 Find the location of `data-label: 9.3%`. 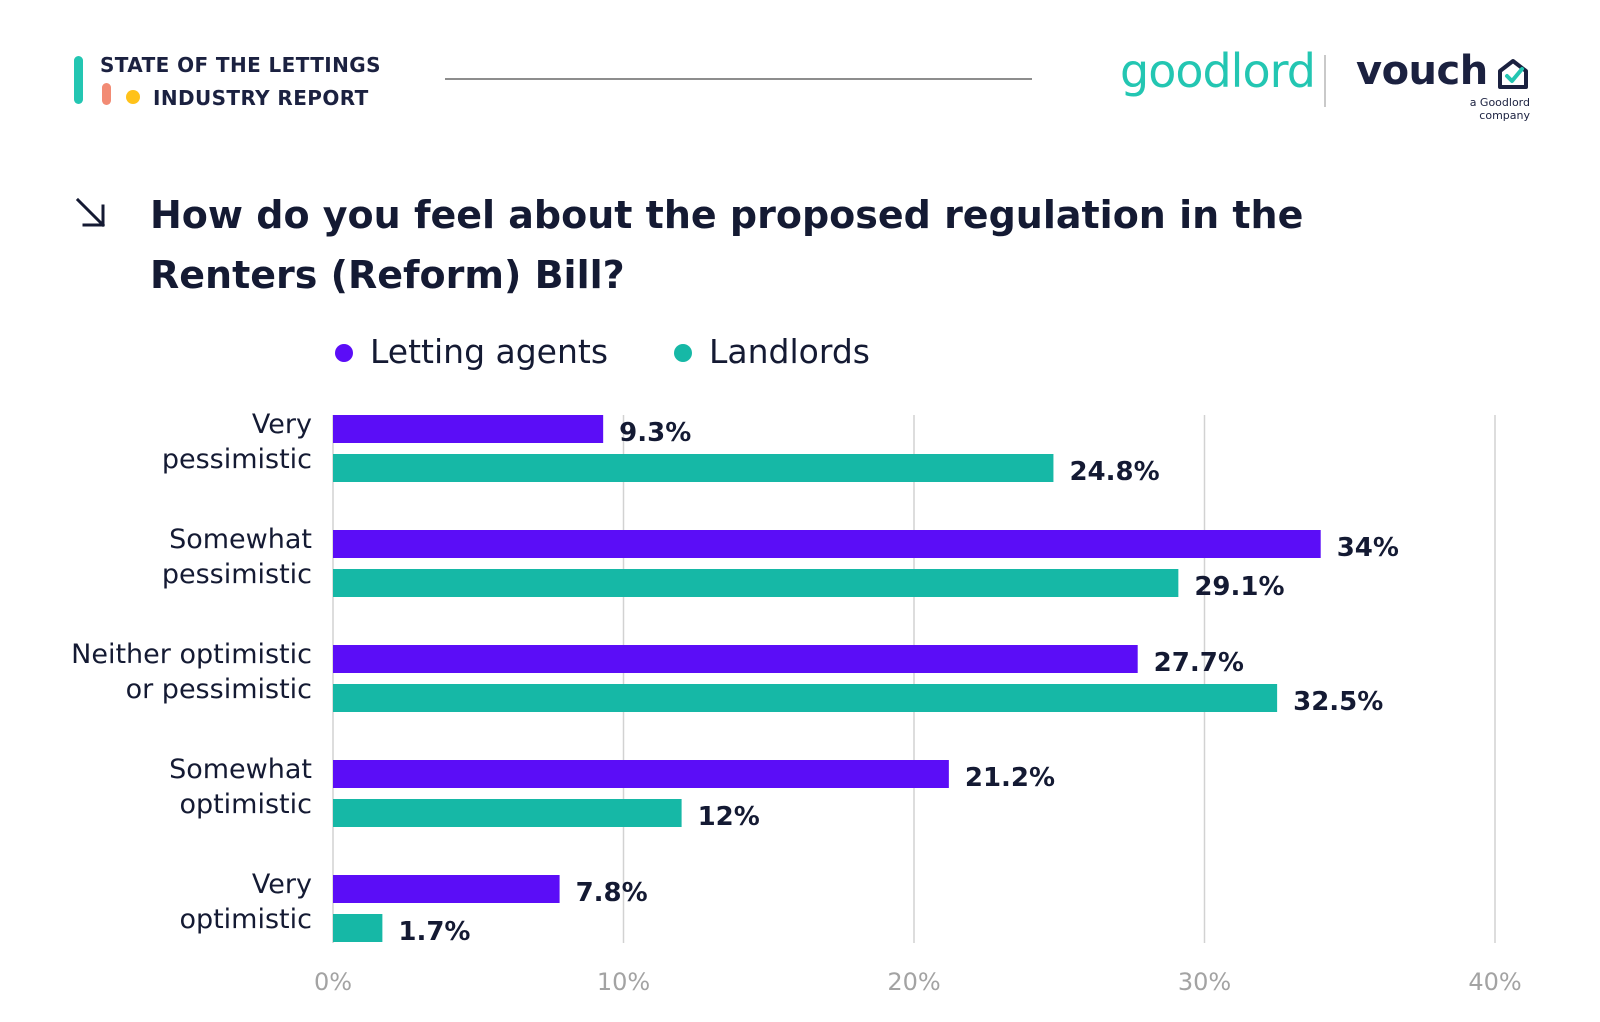

data-label: 9.3% is located at coordinates (655, 433).